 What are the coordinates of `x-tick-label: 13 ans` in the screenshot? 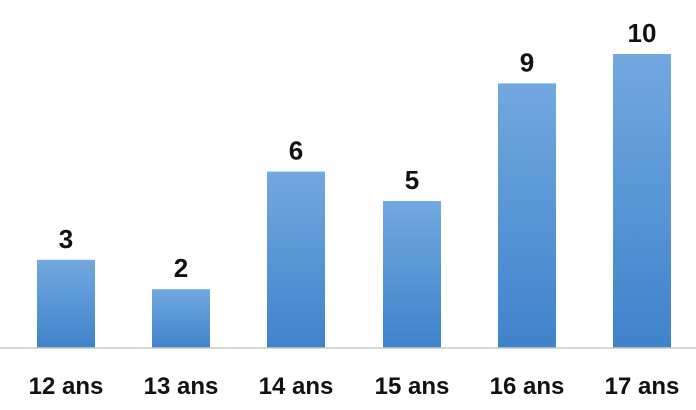 It's located at (181, 386).